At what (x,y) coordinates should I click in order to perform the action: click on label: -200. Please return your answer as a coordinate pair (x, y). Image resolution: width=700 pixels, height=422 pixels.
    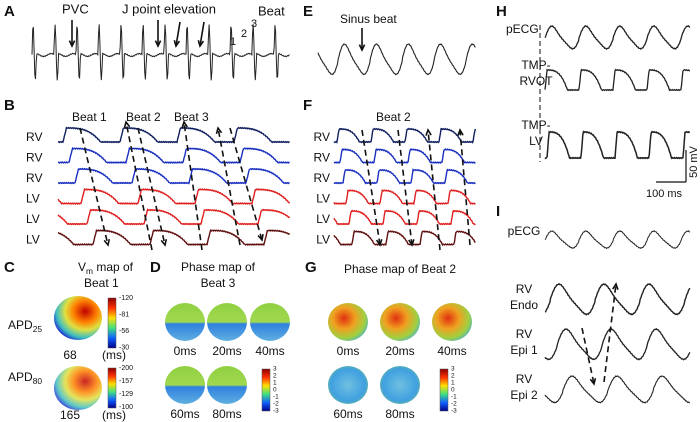
    Looking at the image, I should click on (126, 368).